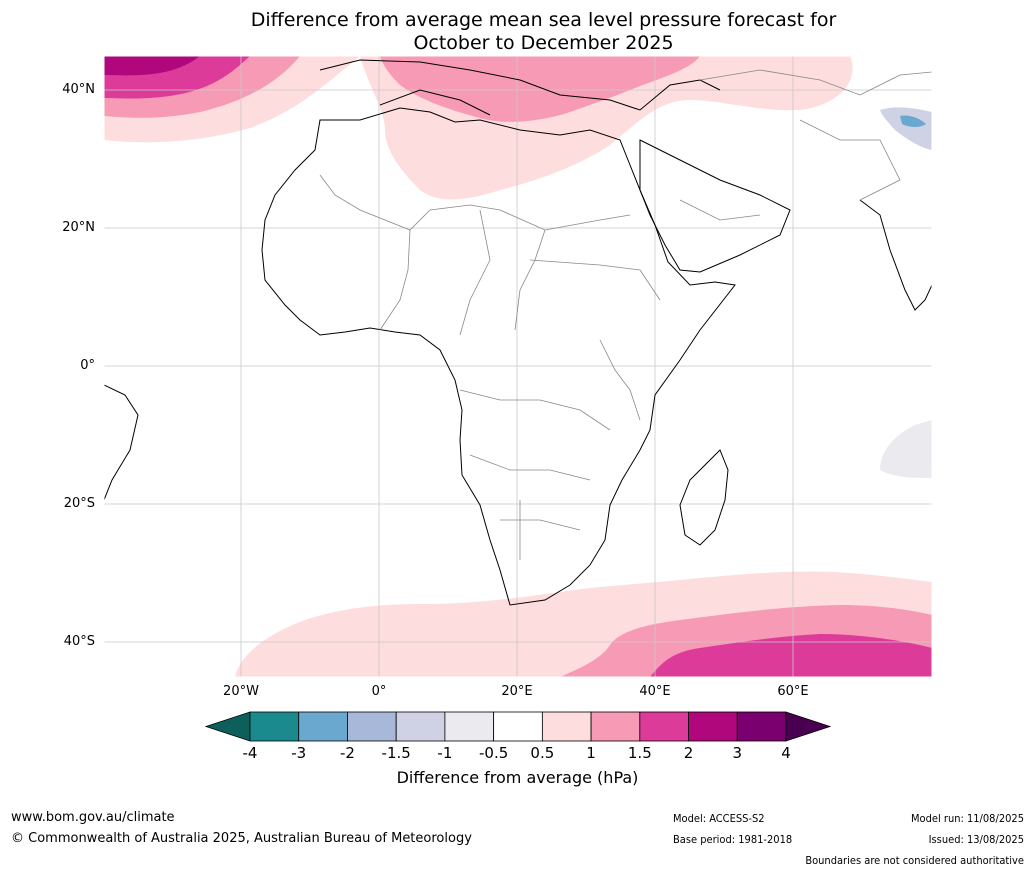 Image resolution: width=1035 pixels, height=873 pixels. Describe the element at coordinates (976, 839) in the screenshot. I see `footer-issued: Issued: 13/08/2025` at that location.